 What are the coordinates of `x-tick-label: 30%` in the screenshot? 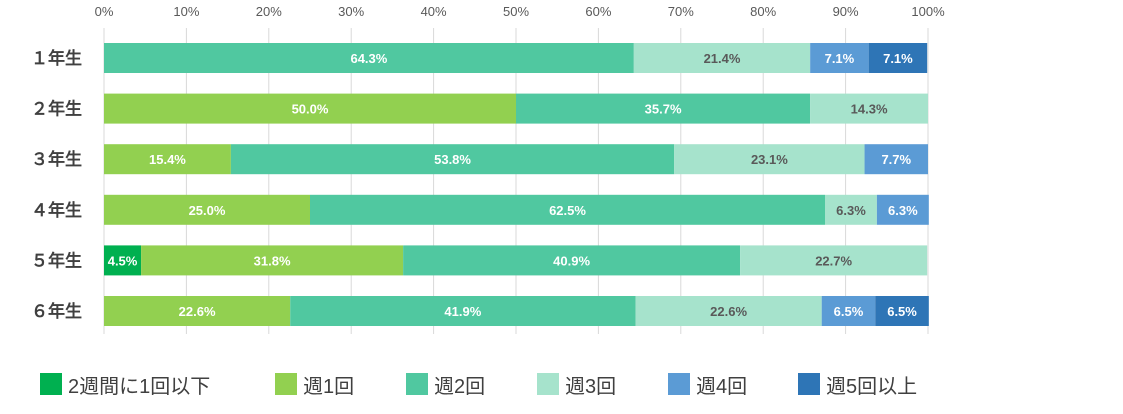 It's located at (351, 11).